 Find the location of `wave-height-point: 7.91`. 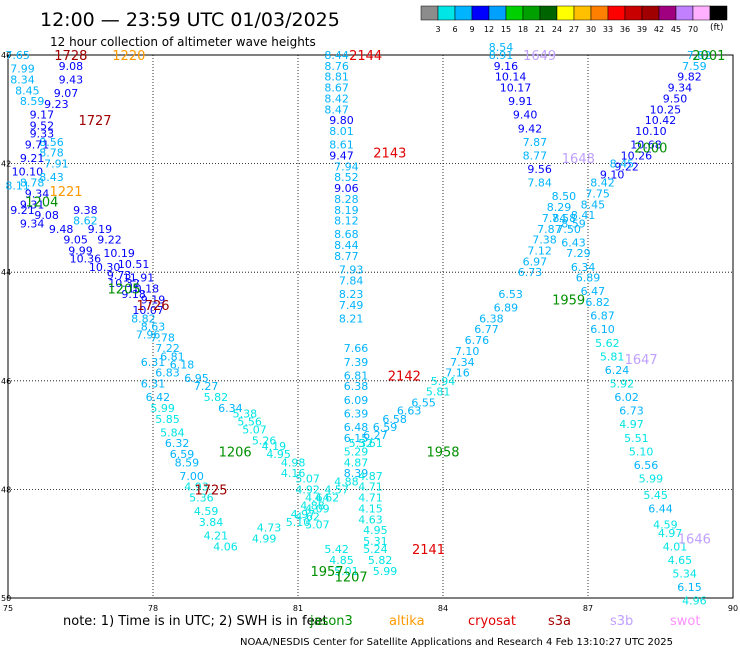

wave-height-point: 7.91 is located at coordinates (56, 164).